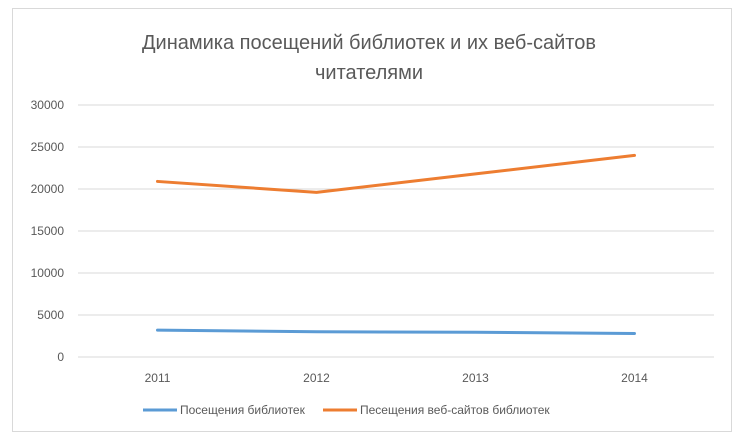  What do you see at coordinates (316, 378) in the screenshot?
I see `x-tick-label: 2012` at bounding box center [316, 378].